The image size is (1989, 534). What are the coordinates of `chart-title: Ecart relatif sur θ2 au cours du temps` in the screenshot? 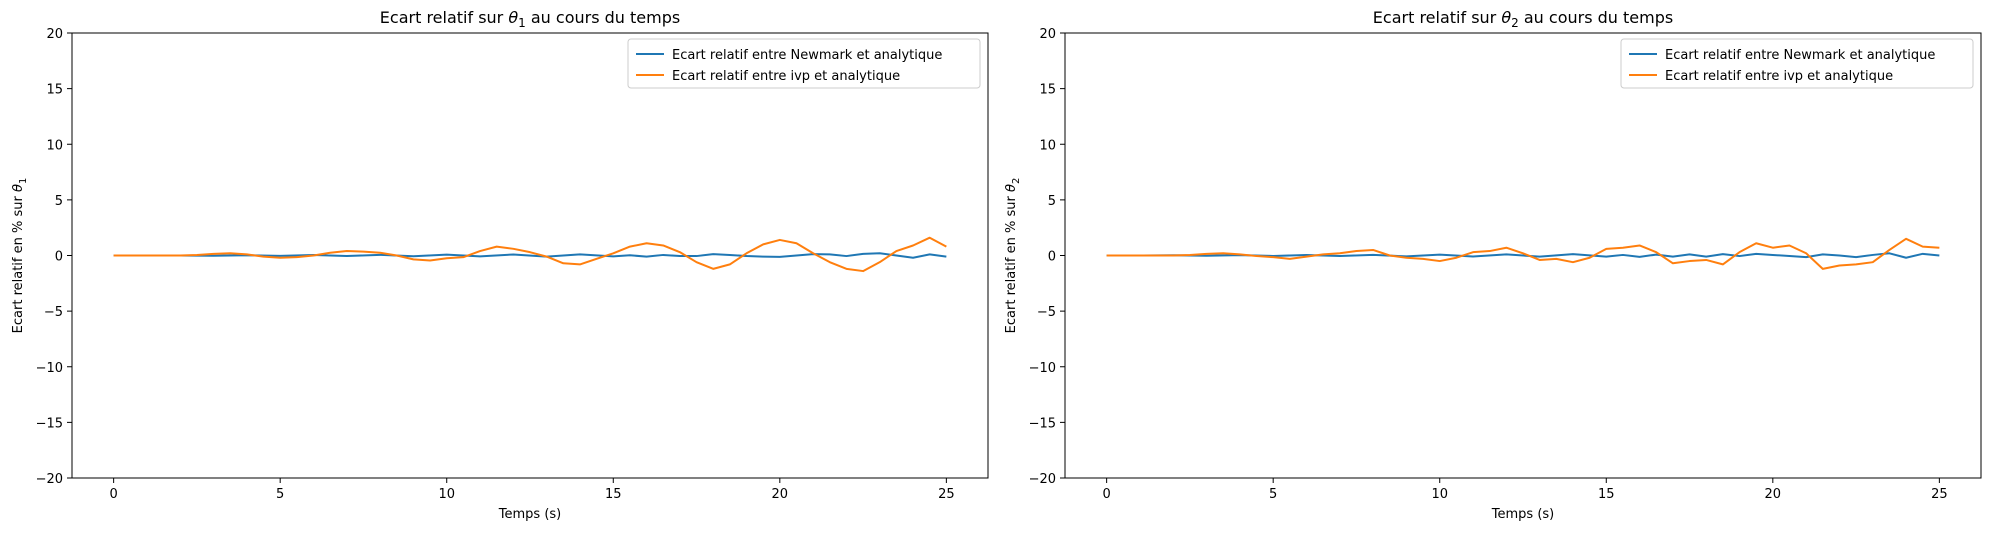 It's located at (1523, 19).